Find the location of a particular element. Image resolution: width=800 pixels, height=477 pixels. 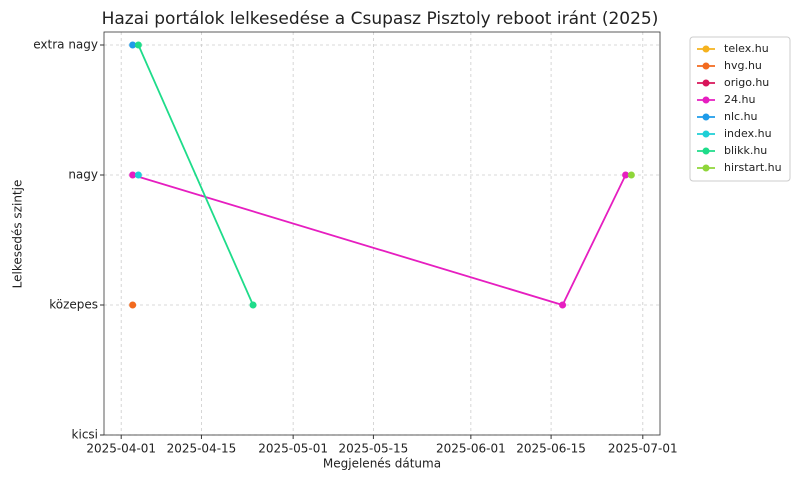

x-tick-label: 2025-05-15 is located at coordinates (374, 449).